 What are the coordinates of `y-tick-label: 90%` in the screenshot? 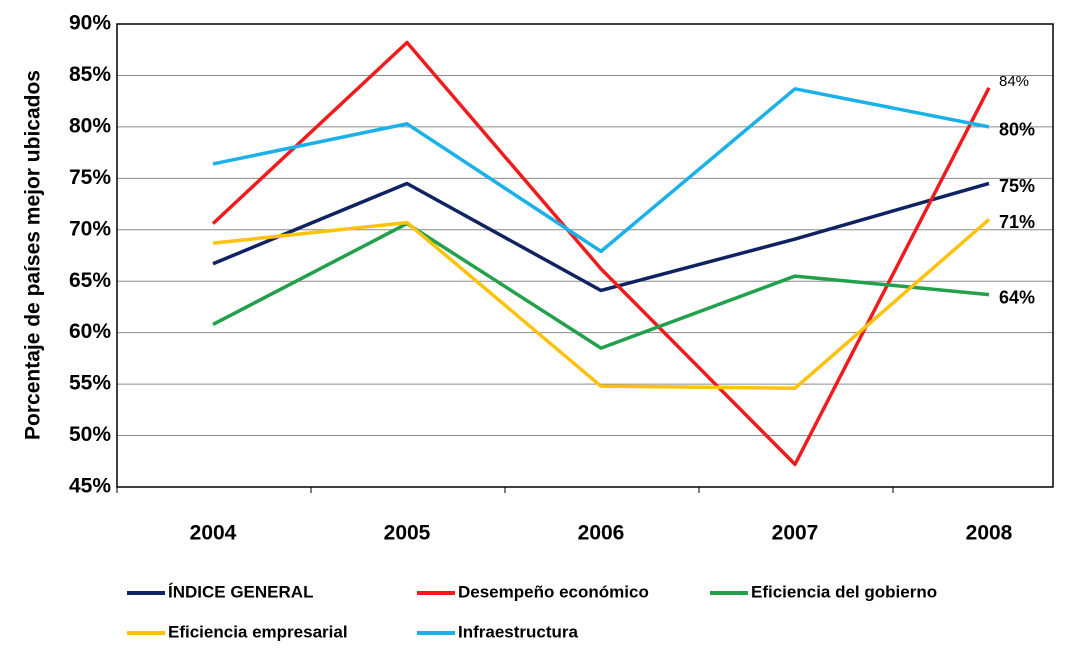 It's located at (90, 23).